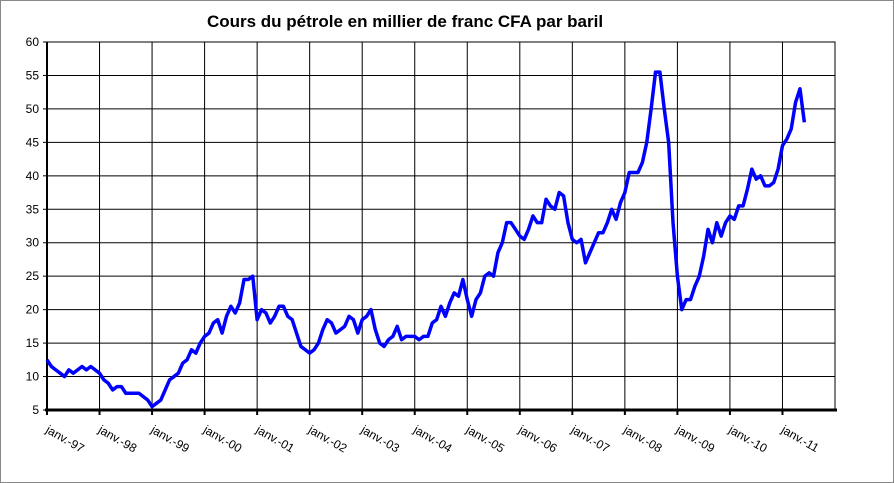  I want to click on y-tick-label: 55, so click(33, 75).